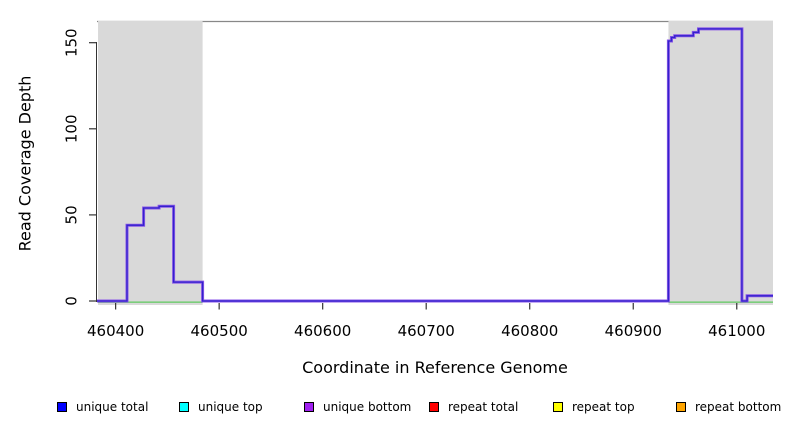  Describe the element at coordinates (603, 407) in the screenshot. I see `legend-label: repeat top` at that location.